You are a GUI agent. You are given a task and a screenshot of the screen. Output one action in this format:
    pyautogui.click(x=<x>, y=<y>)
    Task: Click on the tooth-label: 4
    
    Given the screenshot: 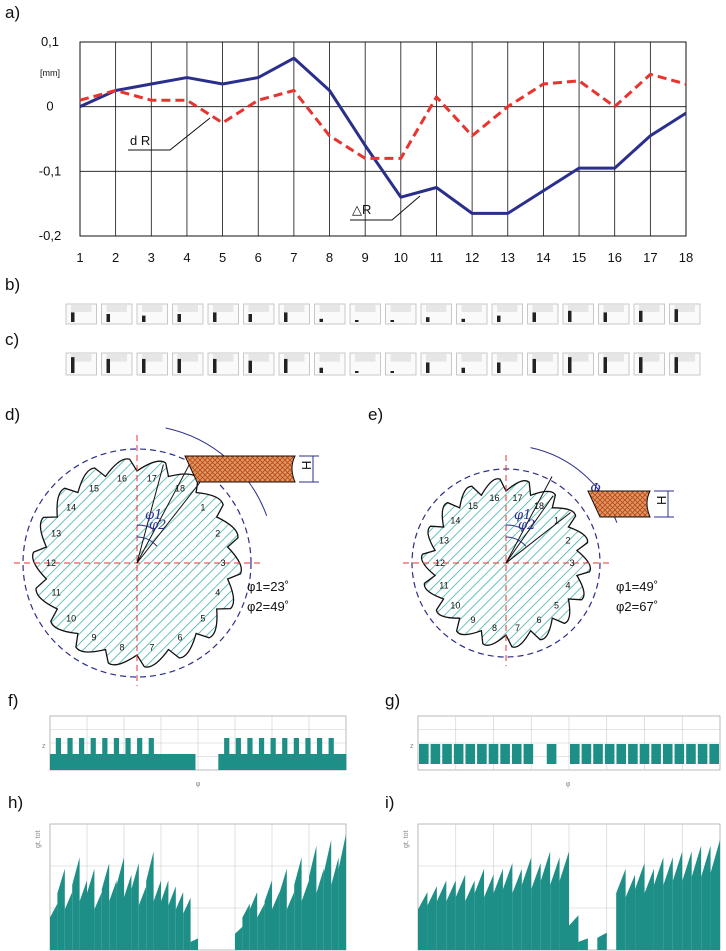 What is the action you would take?
    pyautogui.click(x=217, y=592)
    